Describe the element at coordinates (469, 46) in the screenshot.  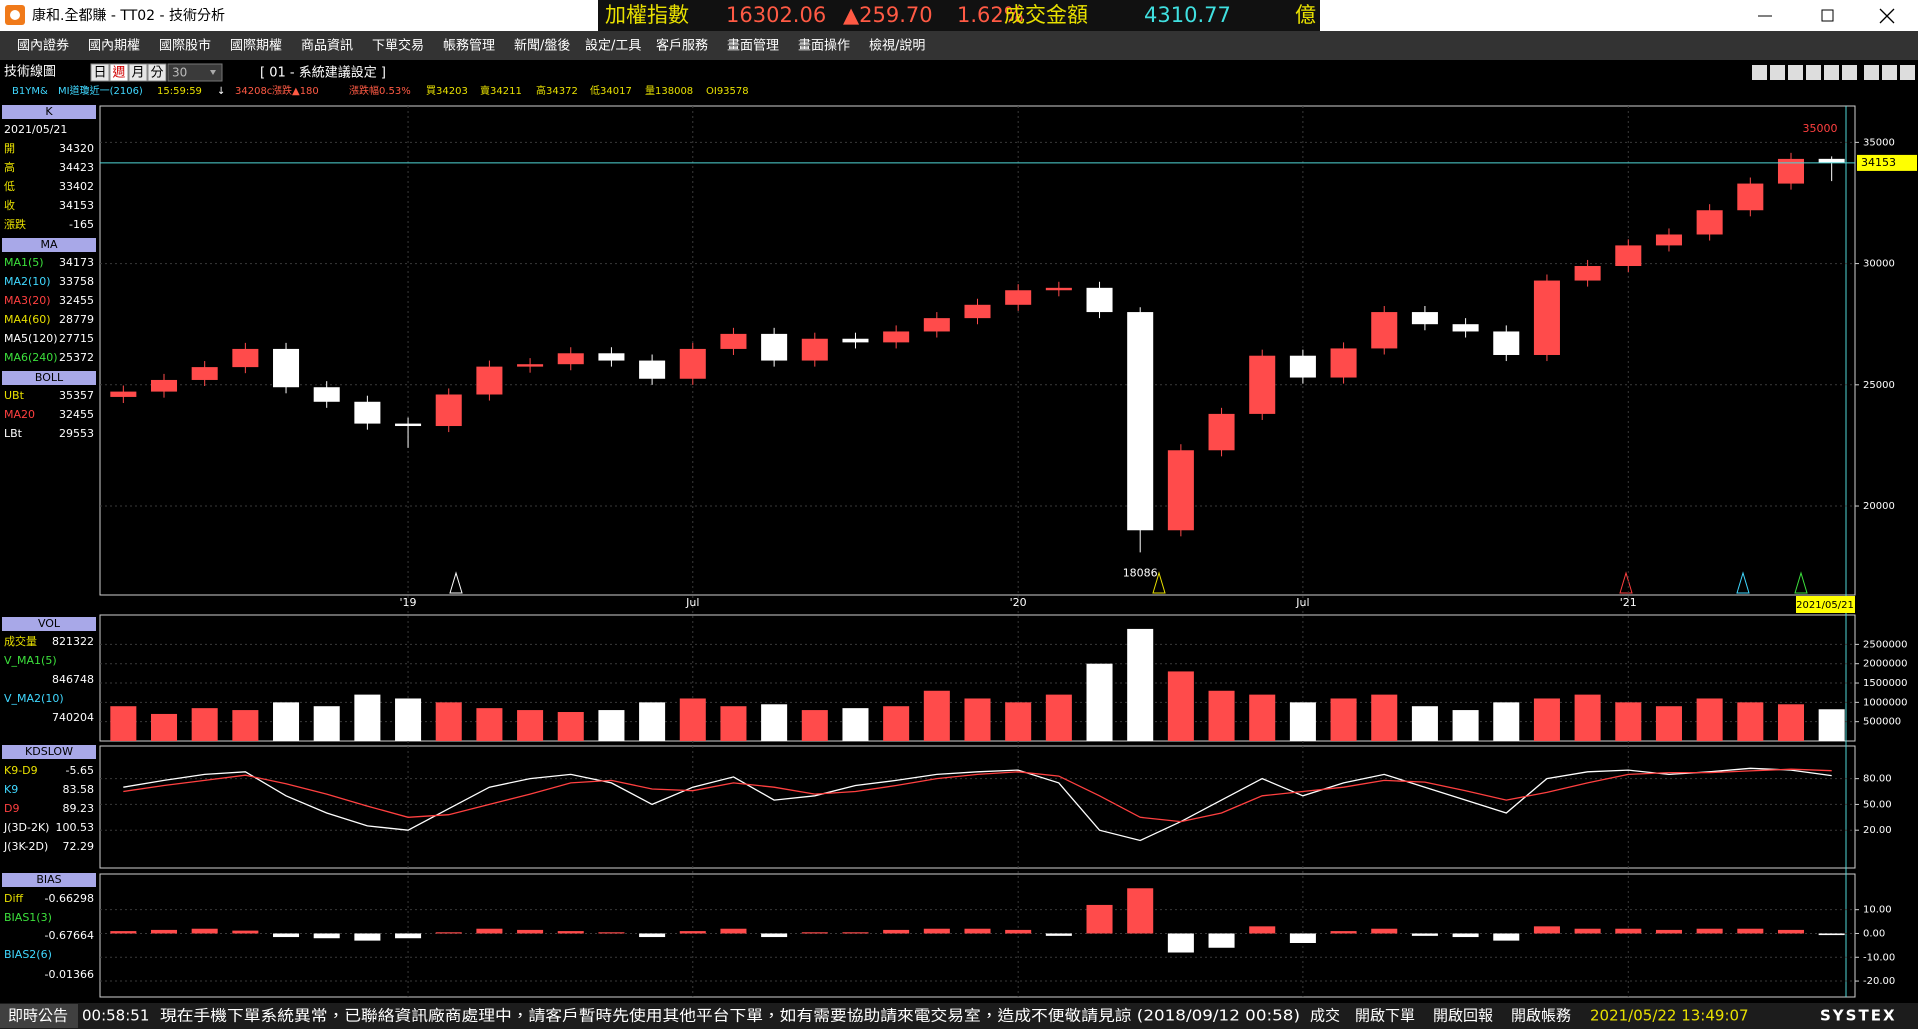
I see `menu-item: 帳務管理` at that location.